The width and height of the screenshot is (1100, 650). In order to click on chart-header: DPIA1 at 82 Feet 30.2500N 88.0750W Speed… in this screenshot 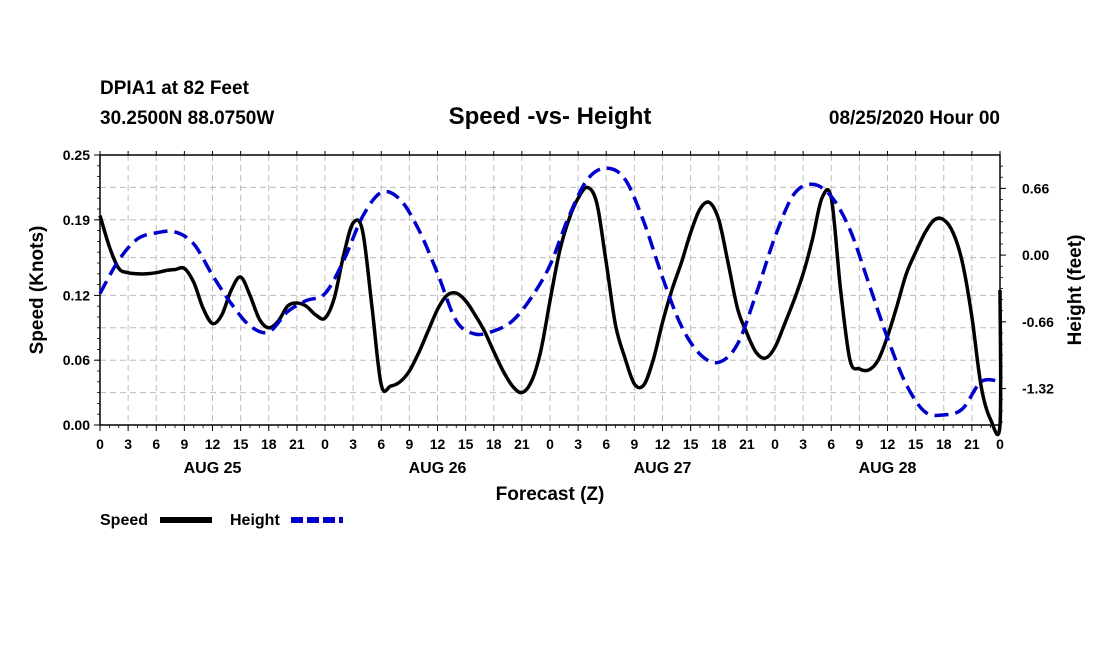, I will do `click(550, 104)`.